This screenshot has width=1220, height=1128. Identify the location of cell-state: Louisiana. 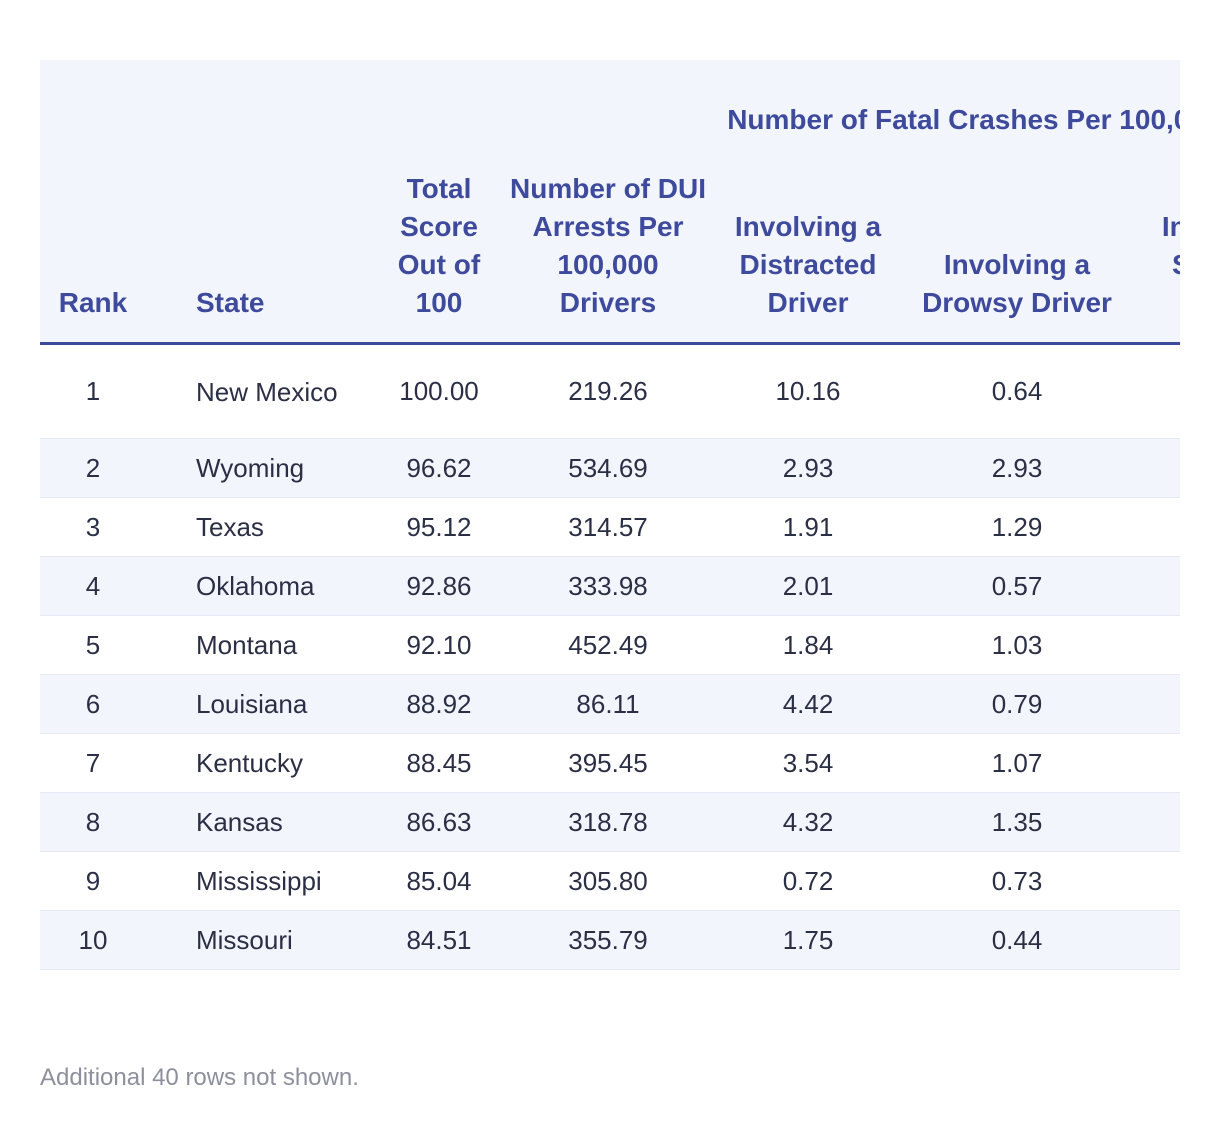
(252, 704).